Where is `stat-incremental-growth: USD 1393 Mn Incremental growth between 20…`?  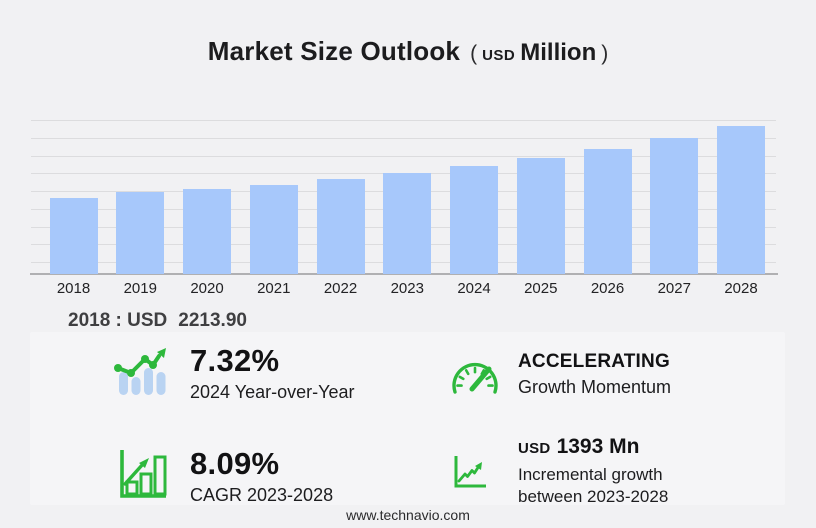
stat-incremental-growth: USD 1393 Mn Incremental growth between 20… is located at coordinates (558, 471).